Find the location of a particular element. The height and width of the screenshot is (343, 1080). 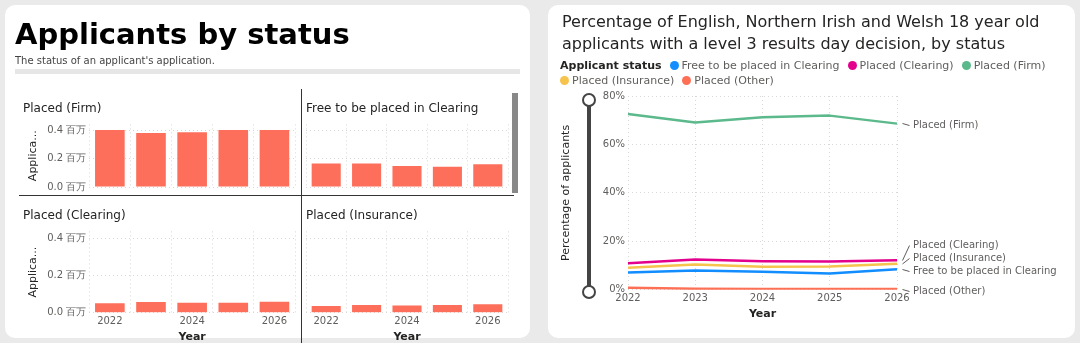

y-tick-label: 40% is located at coordinates (613, 192).